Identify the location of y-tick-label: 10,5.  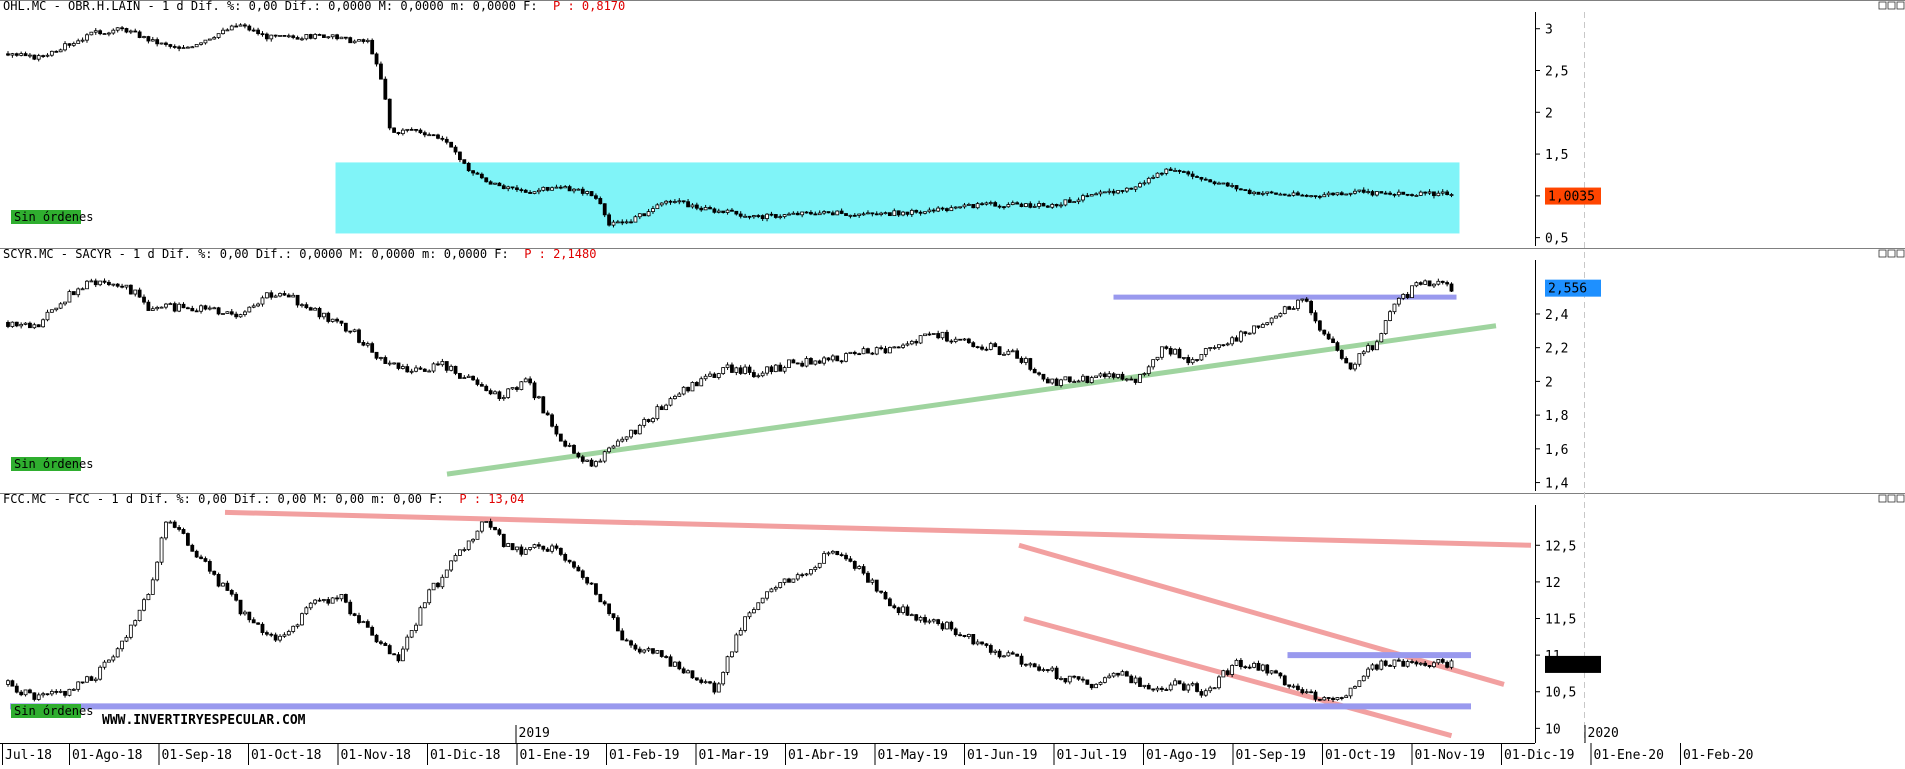
(1560, 693).